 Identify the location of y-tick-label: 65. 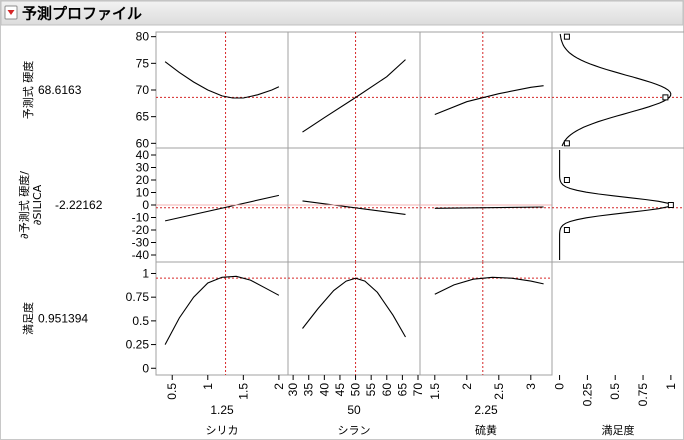
(143, 117).